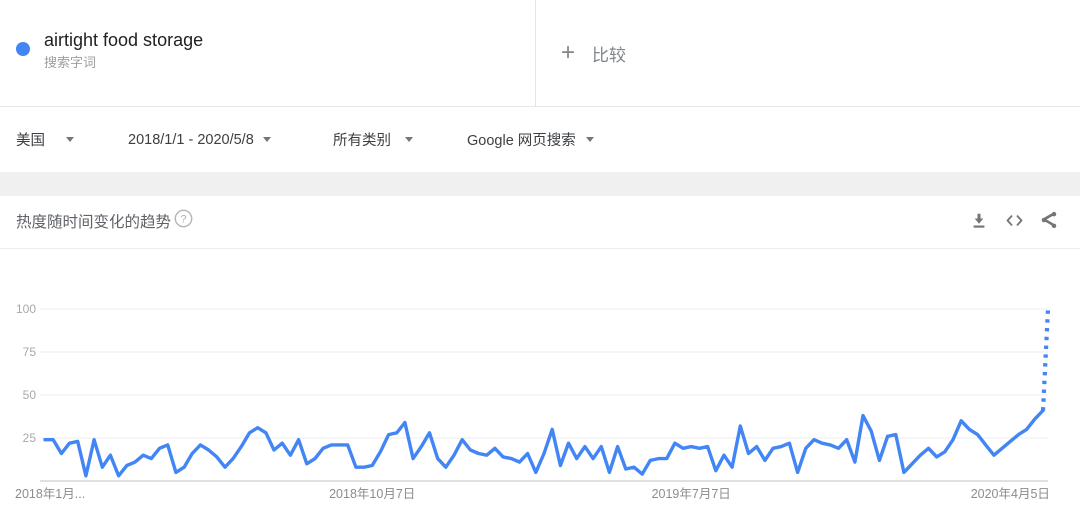  I want to click on plus-icon: +, so click(568, 52).